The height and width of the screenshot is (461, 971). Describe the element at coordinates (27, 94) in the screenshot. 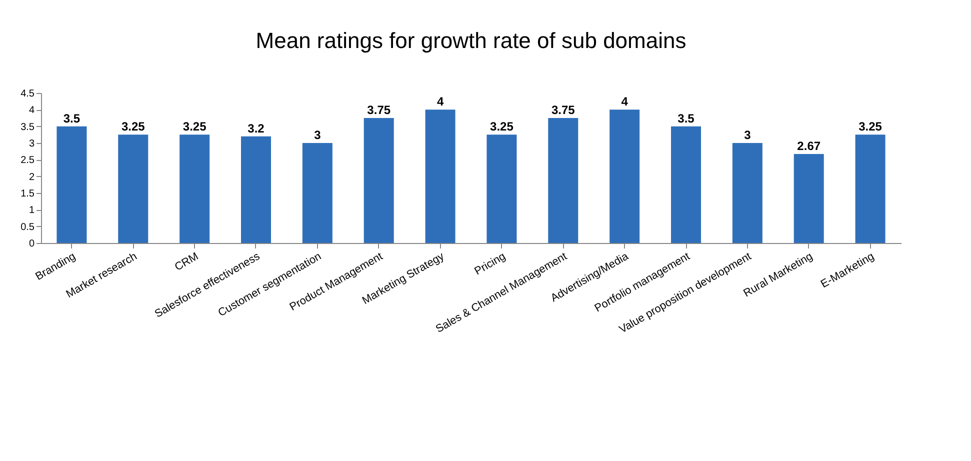

I see `y-tick-label: 4.5` at that location.